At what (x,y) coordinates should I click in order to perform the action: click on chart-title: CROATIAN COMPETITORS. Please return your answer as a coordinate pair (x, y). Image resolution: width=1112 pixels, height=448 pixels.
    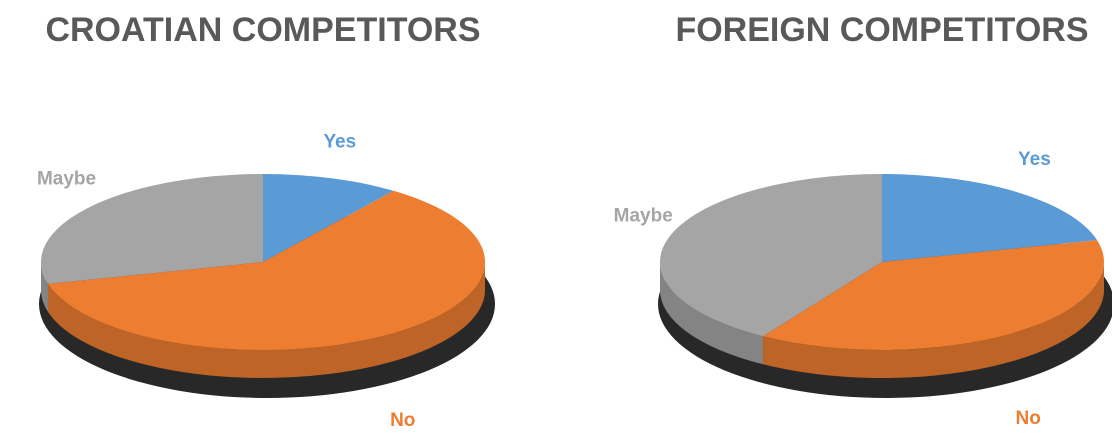
    Looking at the image, I should click on (262, 30).